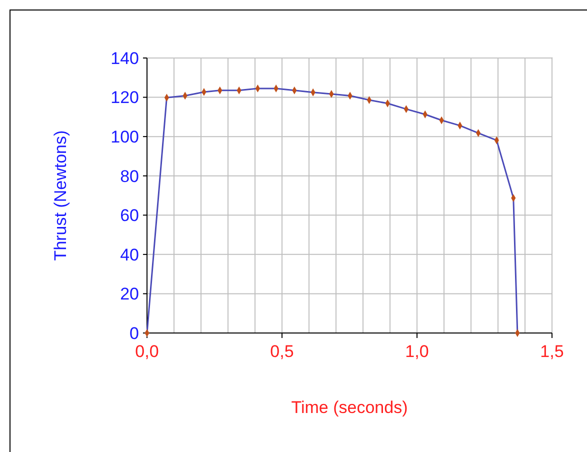 This screenshot has height=452, width=587. Describe the element at coordinates (124, 98) in the screenshot. I see `y-tick-label: 120` at that location.